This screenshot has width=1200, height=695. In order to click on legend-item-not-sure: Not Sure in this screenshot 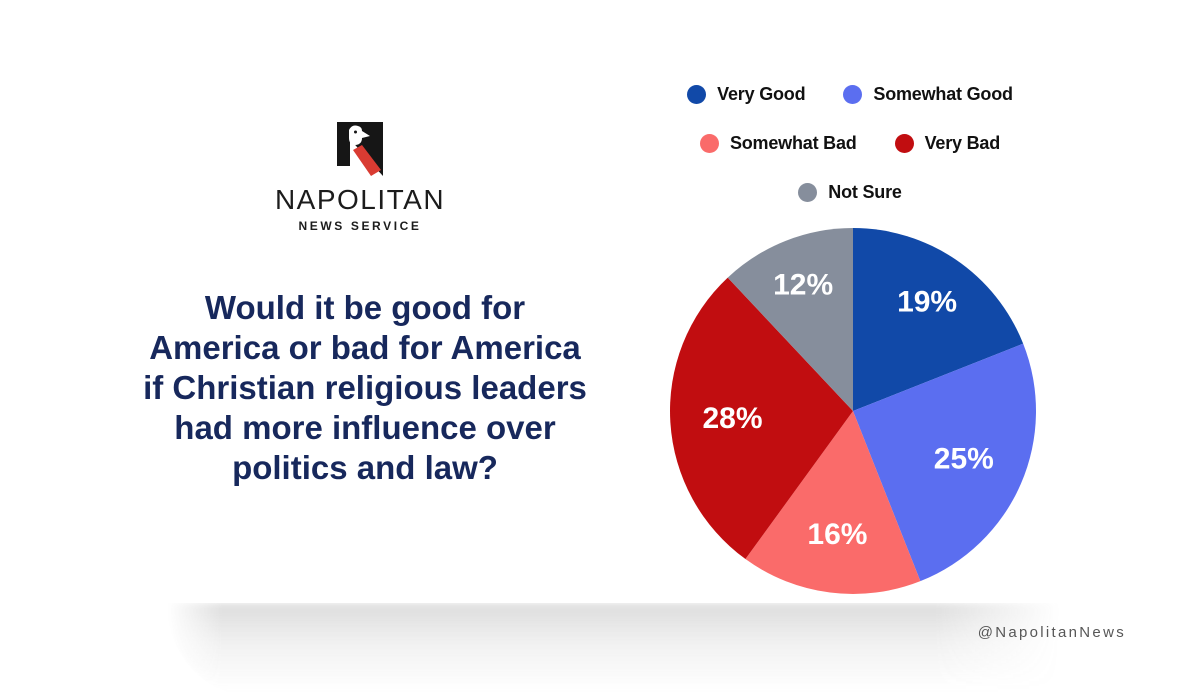, I will do `click(850, 192)`.